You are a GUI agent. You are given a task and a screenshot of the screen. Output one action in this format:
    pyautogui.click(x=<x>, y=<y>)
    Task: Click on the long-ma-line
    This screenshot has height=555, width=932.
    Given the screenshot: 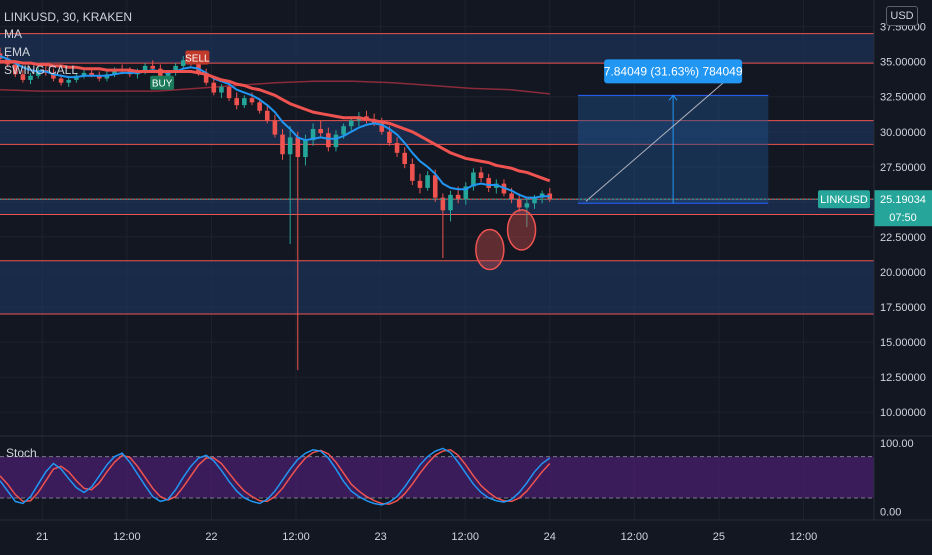 What is the action you would take?
    pyautogui.click(x=275, y=87)
    